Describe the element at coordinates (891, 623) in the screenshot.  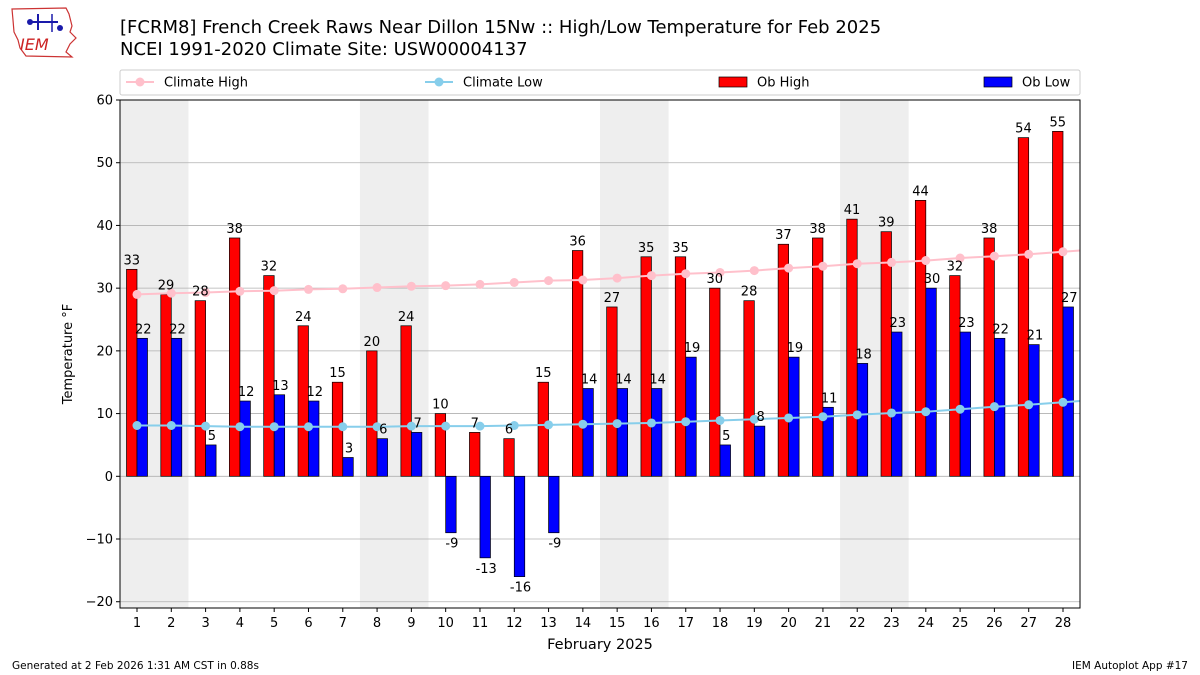
I see `x-tick-label: 23` at that location.